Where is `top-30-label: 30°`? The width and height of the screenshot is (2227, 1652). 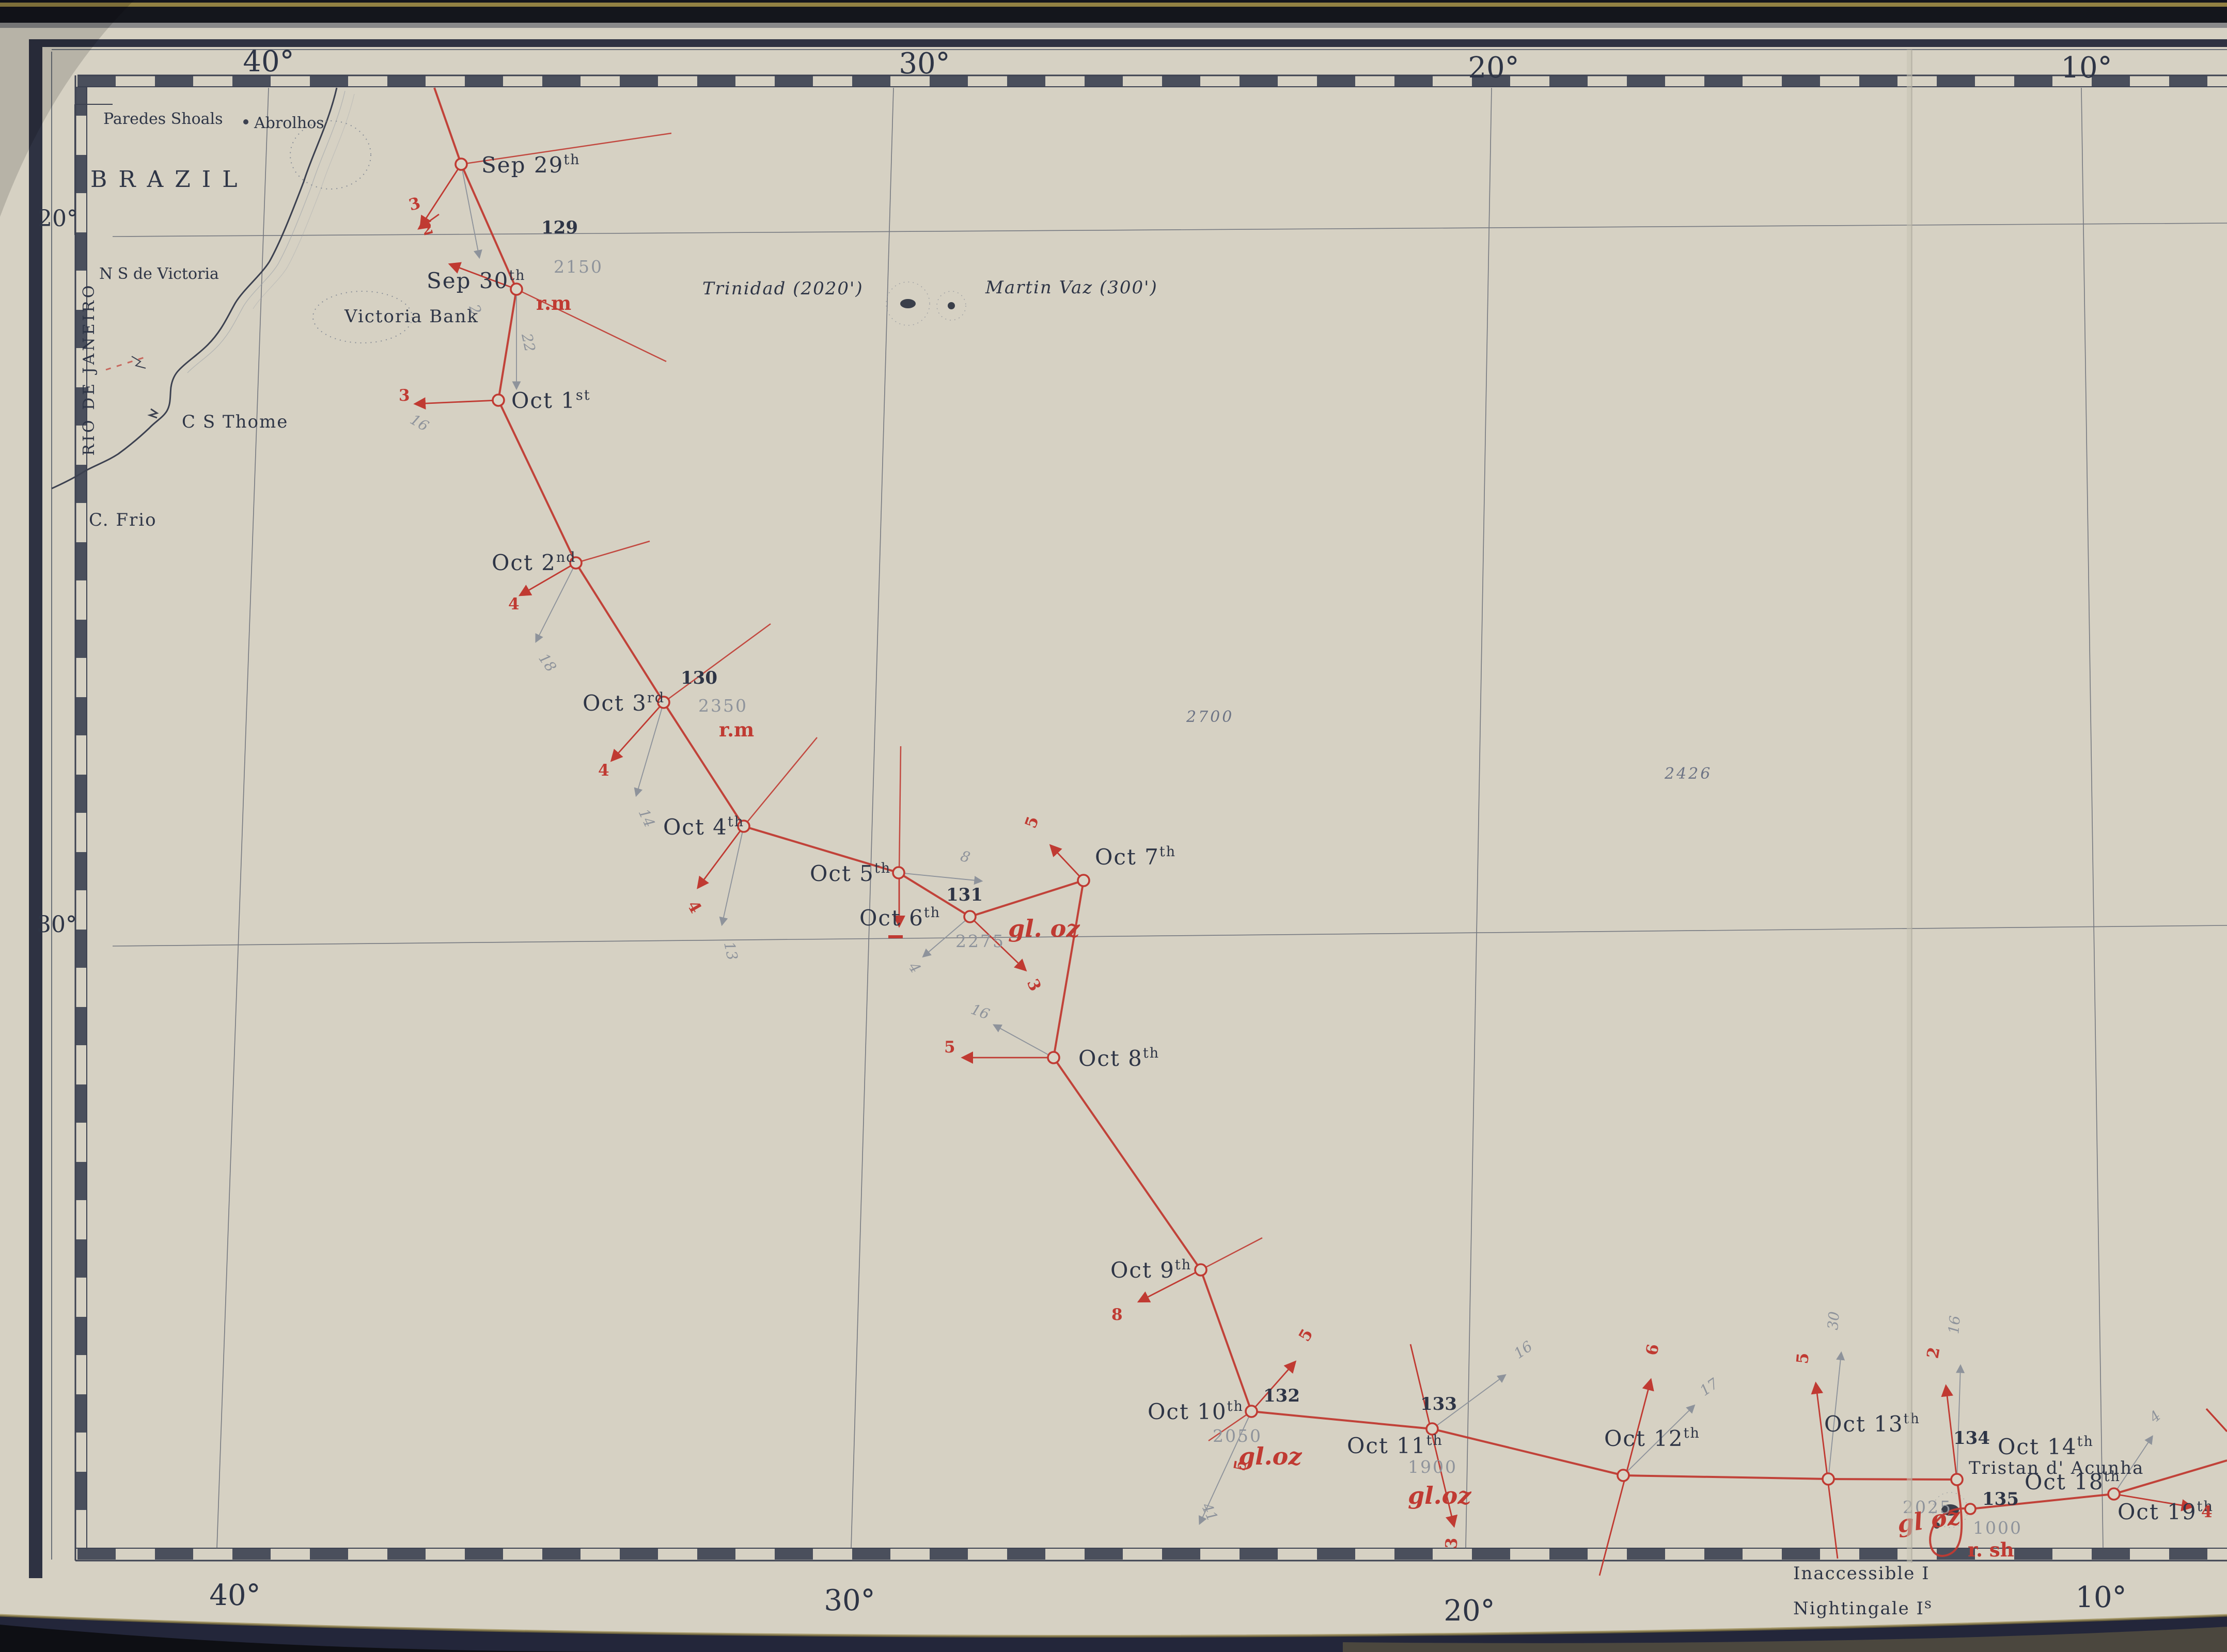
top-30-label: 30° is located at coordinates (925, 64).